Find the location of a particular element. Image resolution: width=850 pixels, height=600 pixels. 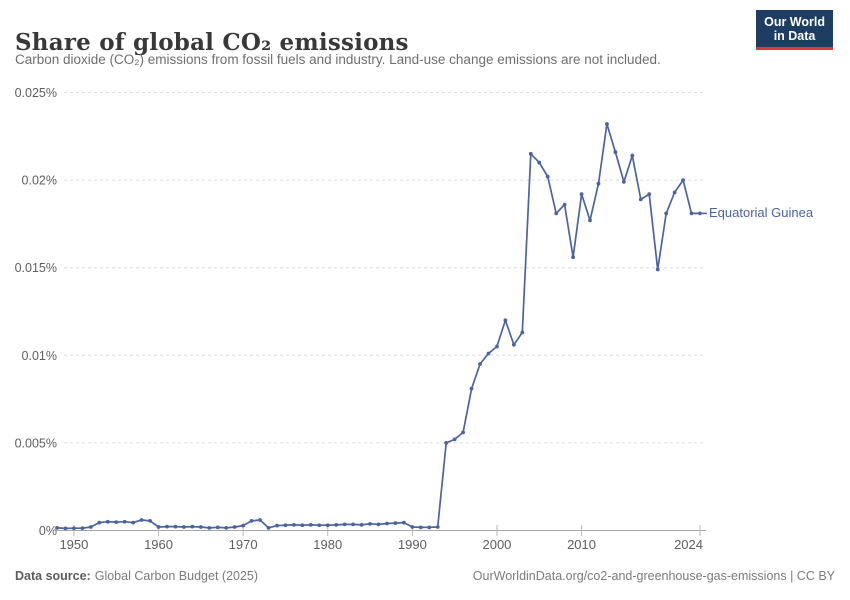

y-tick-label: 0.015% is located at coordinates (36, 268).